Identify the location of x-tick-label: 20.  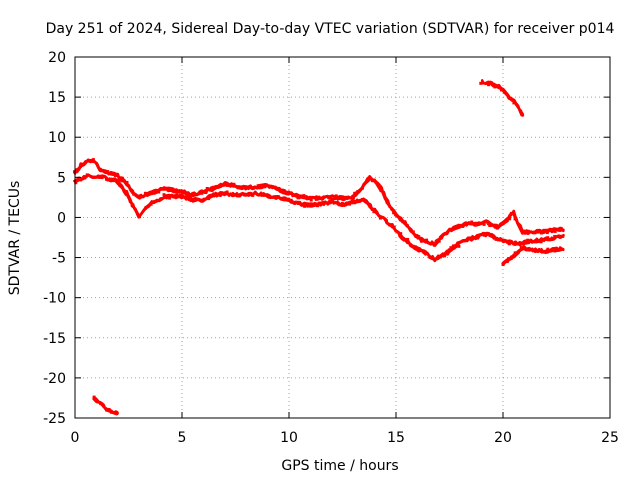
(503, 438).